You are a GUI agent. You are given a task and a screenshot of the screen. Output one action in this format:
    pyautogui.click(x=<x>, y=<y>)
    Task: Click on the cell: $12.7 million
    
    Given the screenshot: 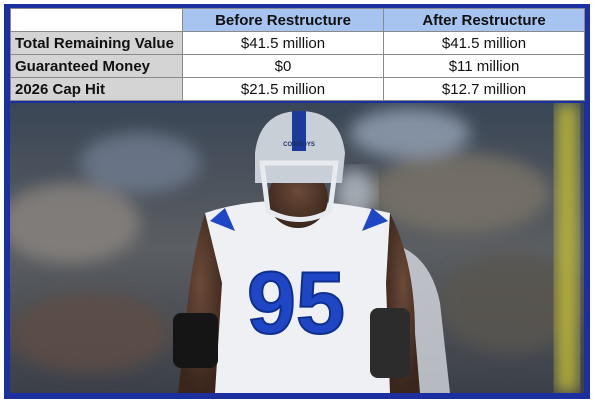 What is the action you would take?
    pyautogui.click(x=484, y=89)
    